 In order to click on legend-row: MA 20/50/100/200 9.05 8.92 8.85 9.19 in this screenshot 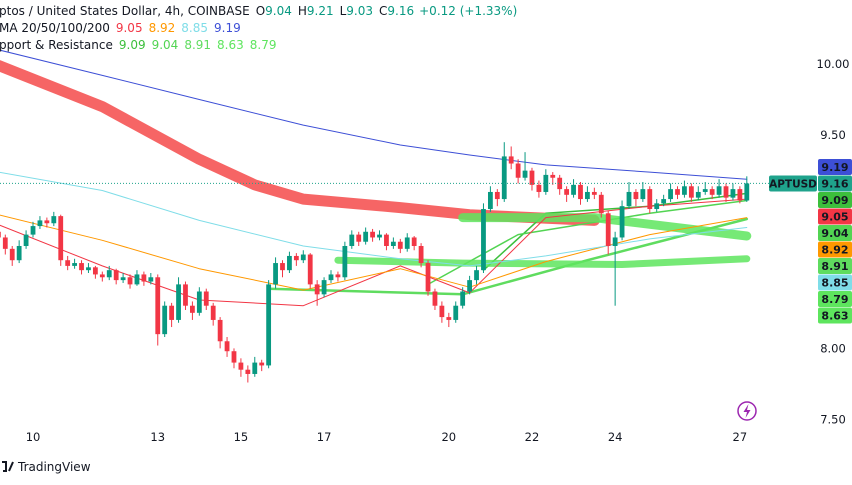, I will do `click(120, 28)`.